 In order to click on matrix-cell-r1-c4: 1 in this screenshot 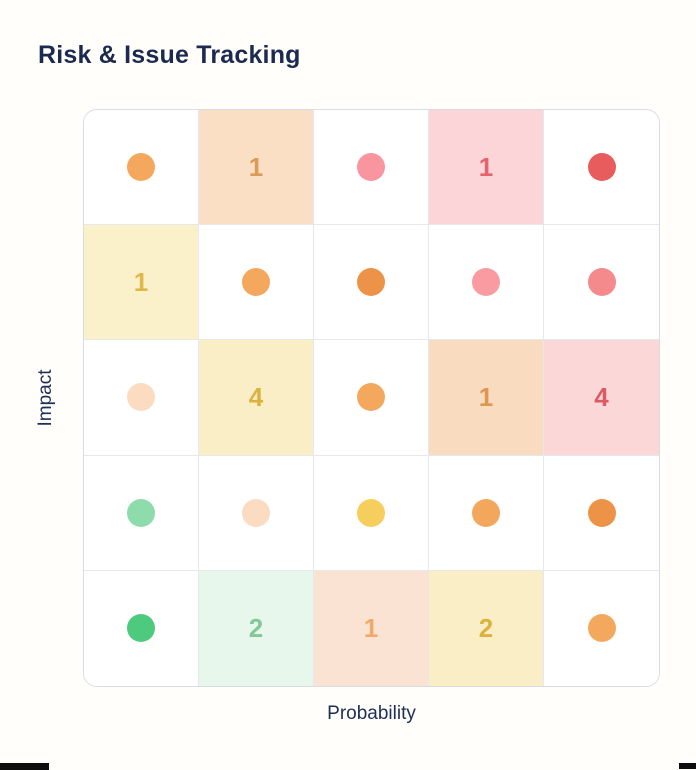, I will do `click(486, 168)`.